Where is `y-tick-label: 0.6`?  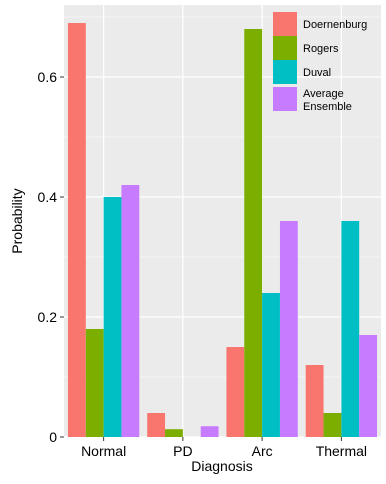
y-tick-label: 0.6 is located at coordinates (48, 77).